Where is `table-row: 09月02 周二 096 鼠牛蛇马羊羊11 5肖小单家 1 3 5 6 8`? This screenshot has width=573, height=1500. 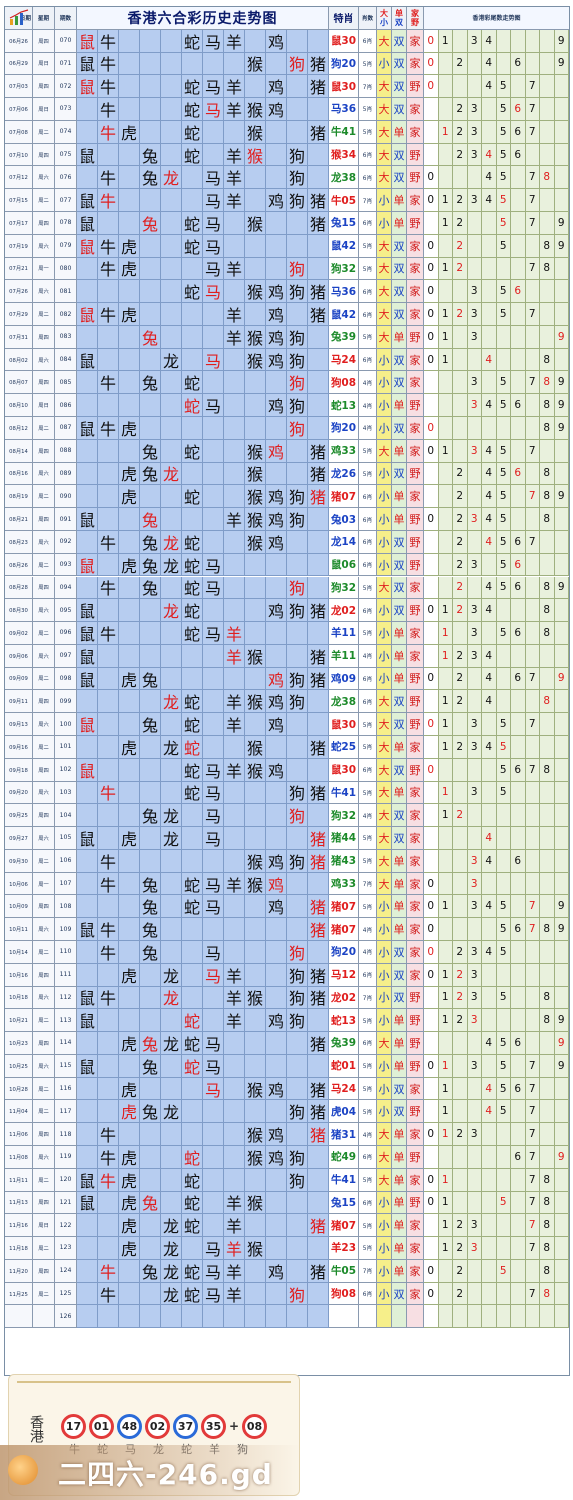
table-row: 09月02 周二 096 鼠牛蛇马羊羊11 5肖小单家 1 3 5 6 8 is located at coordinates (287, 633).